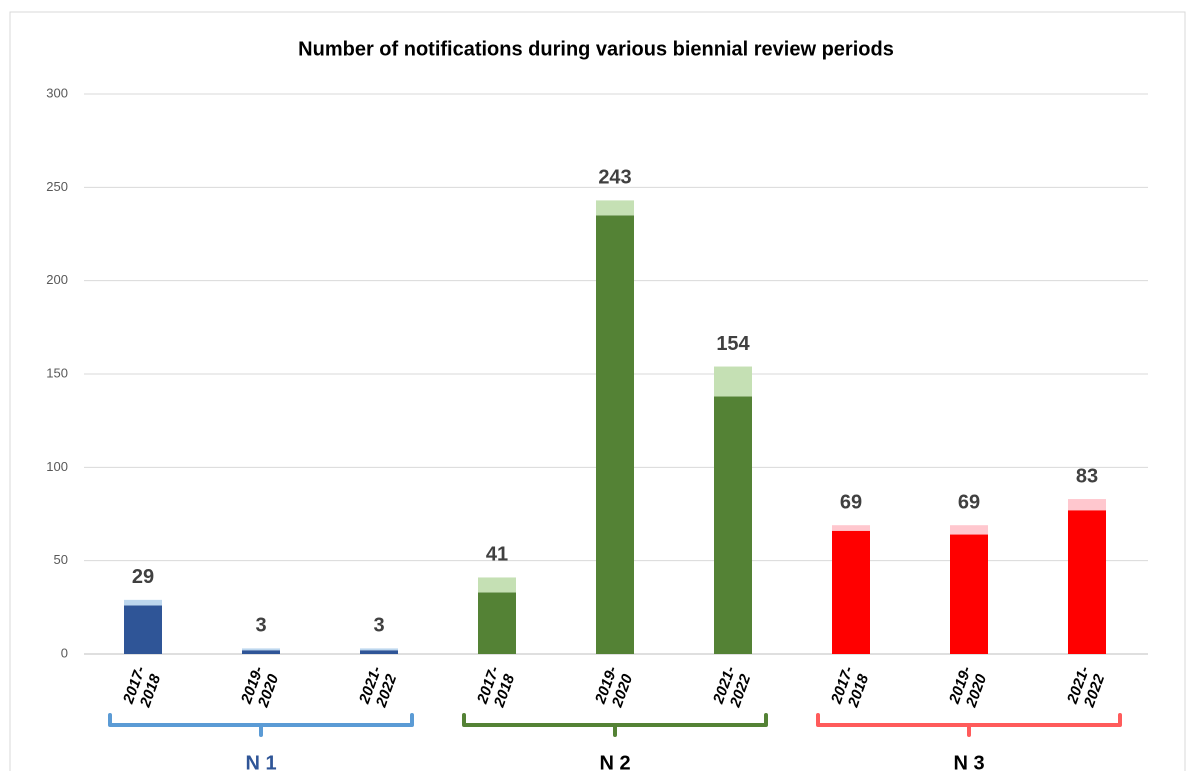 This screenshot has height=771, width=1186. What do you see at coordinates (57, 372) in the screenshot?
I see `y-tick-label: 150` at bounding box center [57, 372].